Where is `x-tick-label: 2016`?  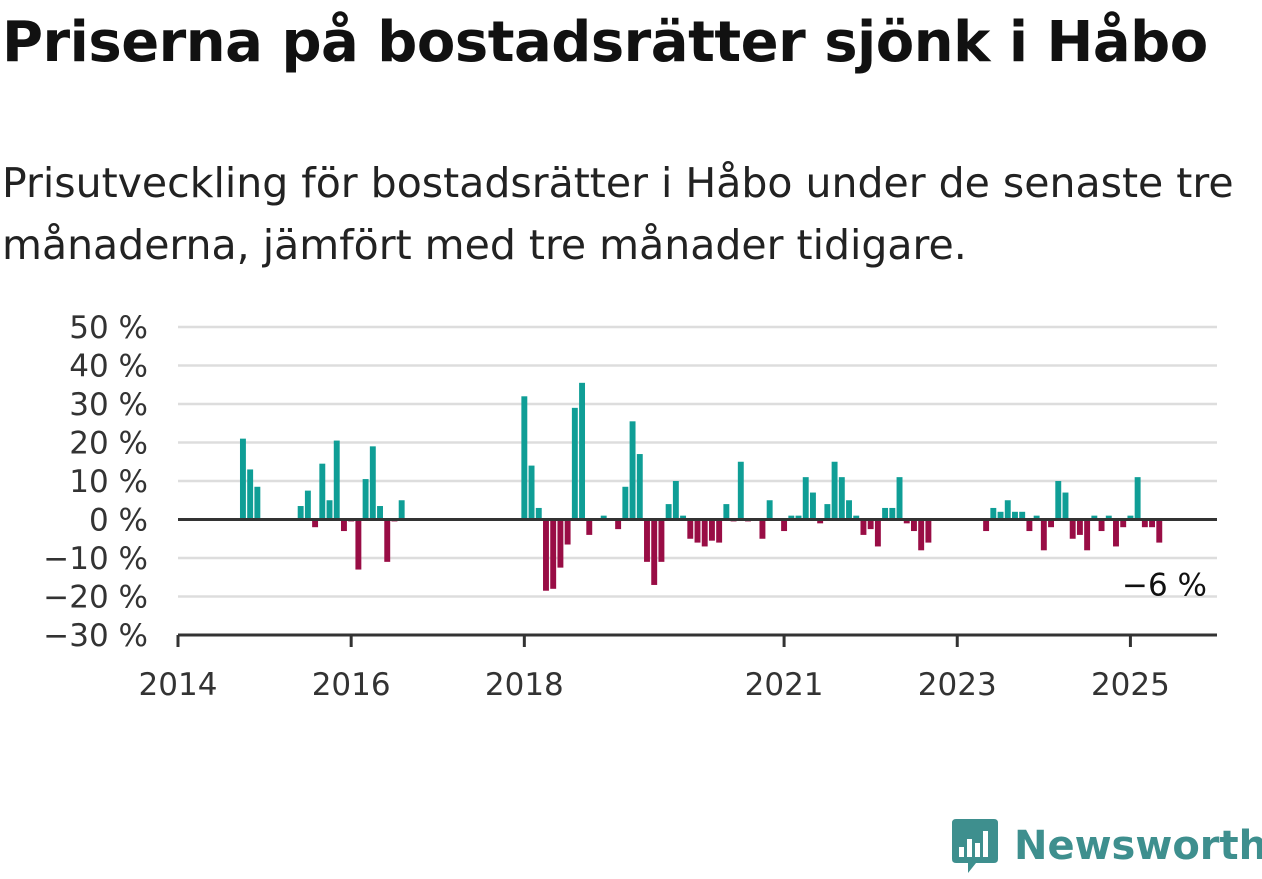
x-tick-label: 2016 is located at coordinates (351, 685).